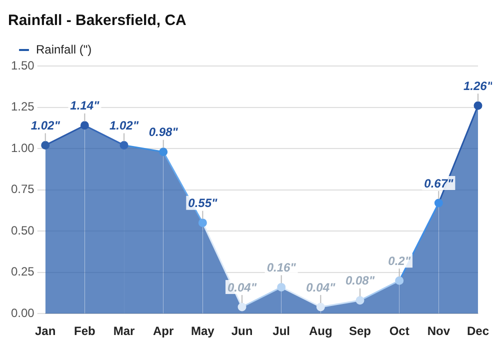 This screenshot has width=500, height=350. Describe the element at coordinates (22, 189) in the screenshot. I see `y-tick-label: 0.75` at that location.